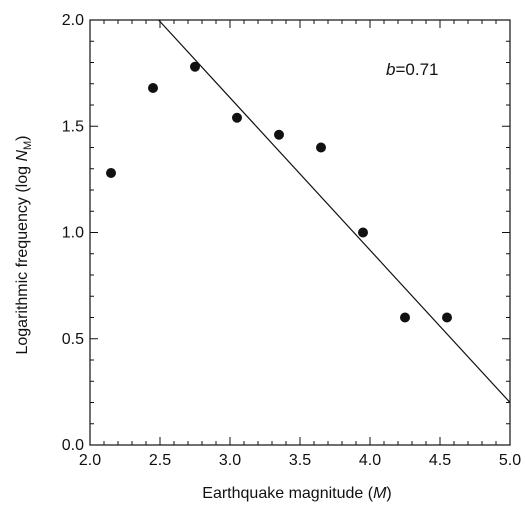  I want to click on b-value-annotation: b=0.71, so click(412, 69).